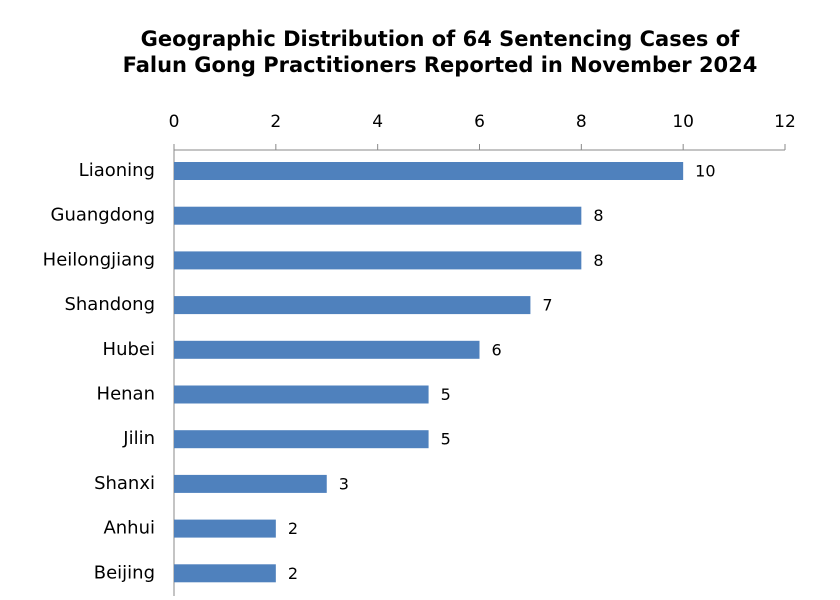 This screenshot has height=600, width=840. What do you see at coordinates (275, 122) in the screenshot?
I see `x-tick-label: 2` at bounding box center [275, 122].